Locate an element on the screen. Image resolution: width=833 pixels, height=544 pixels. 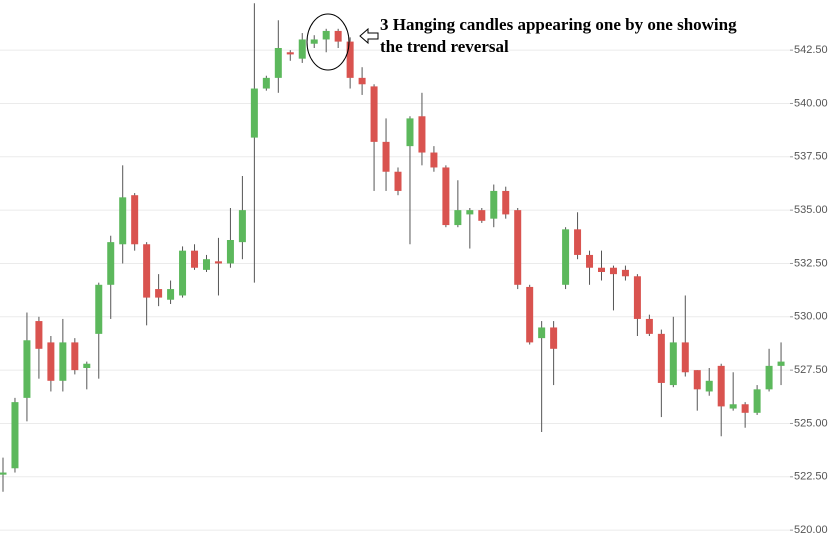
highlight-circle is located at coordinates (328, 42).